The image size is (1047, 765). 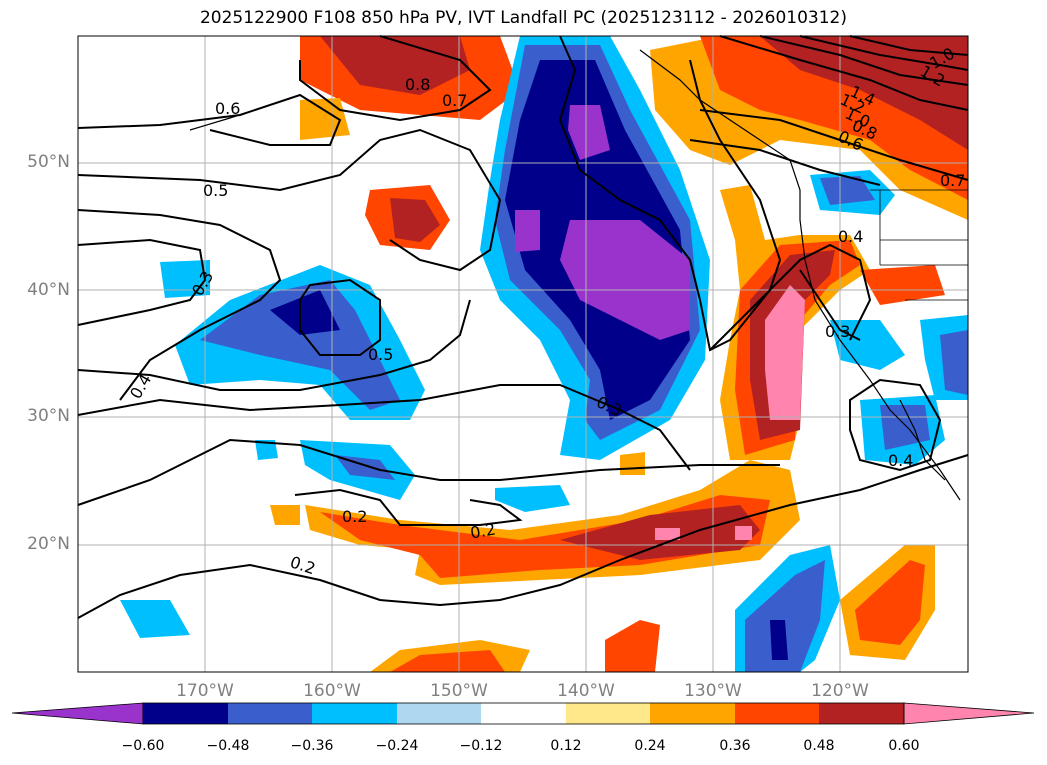 I want to click on colorbar-tick-label: −0.36, so click(x=312, y=746).